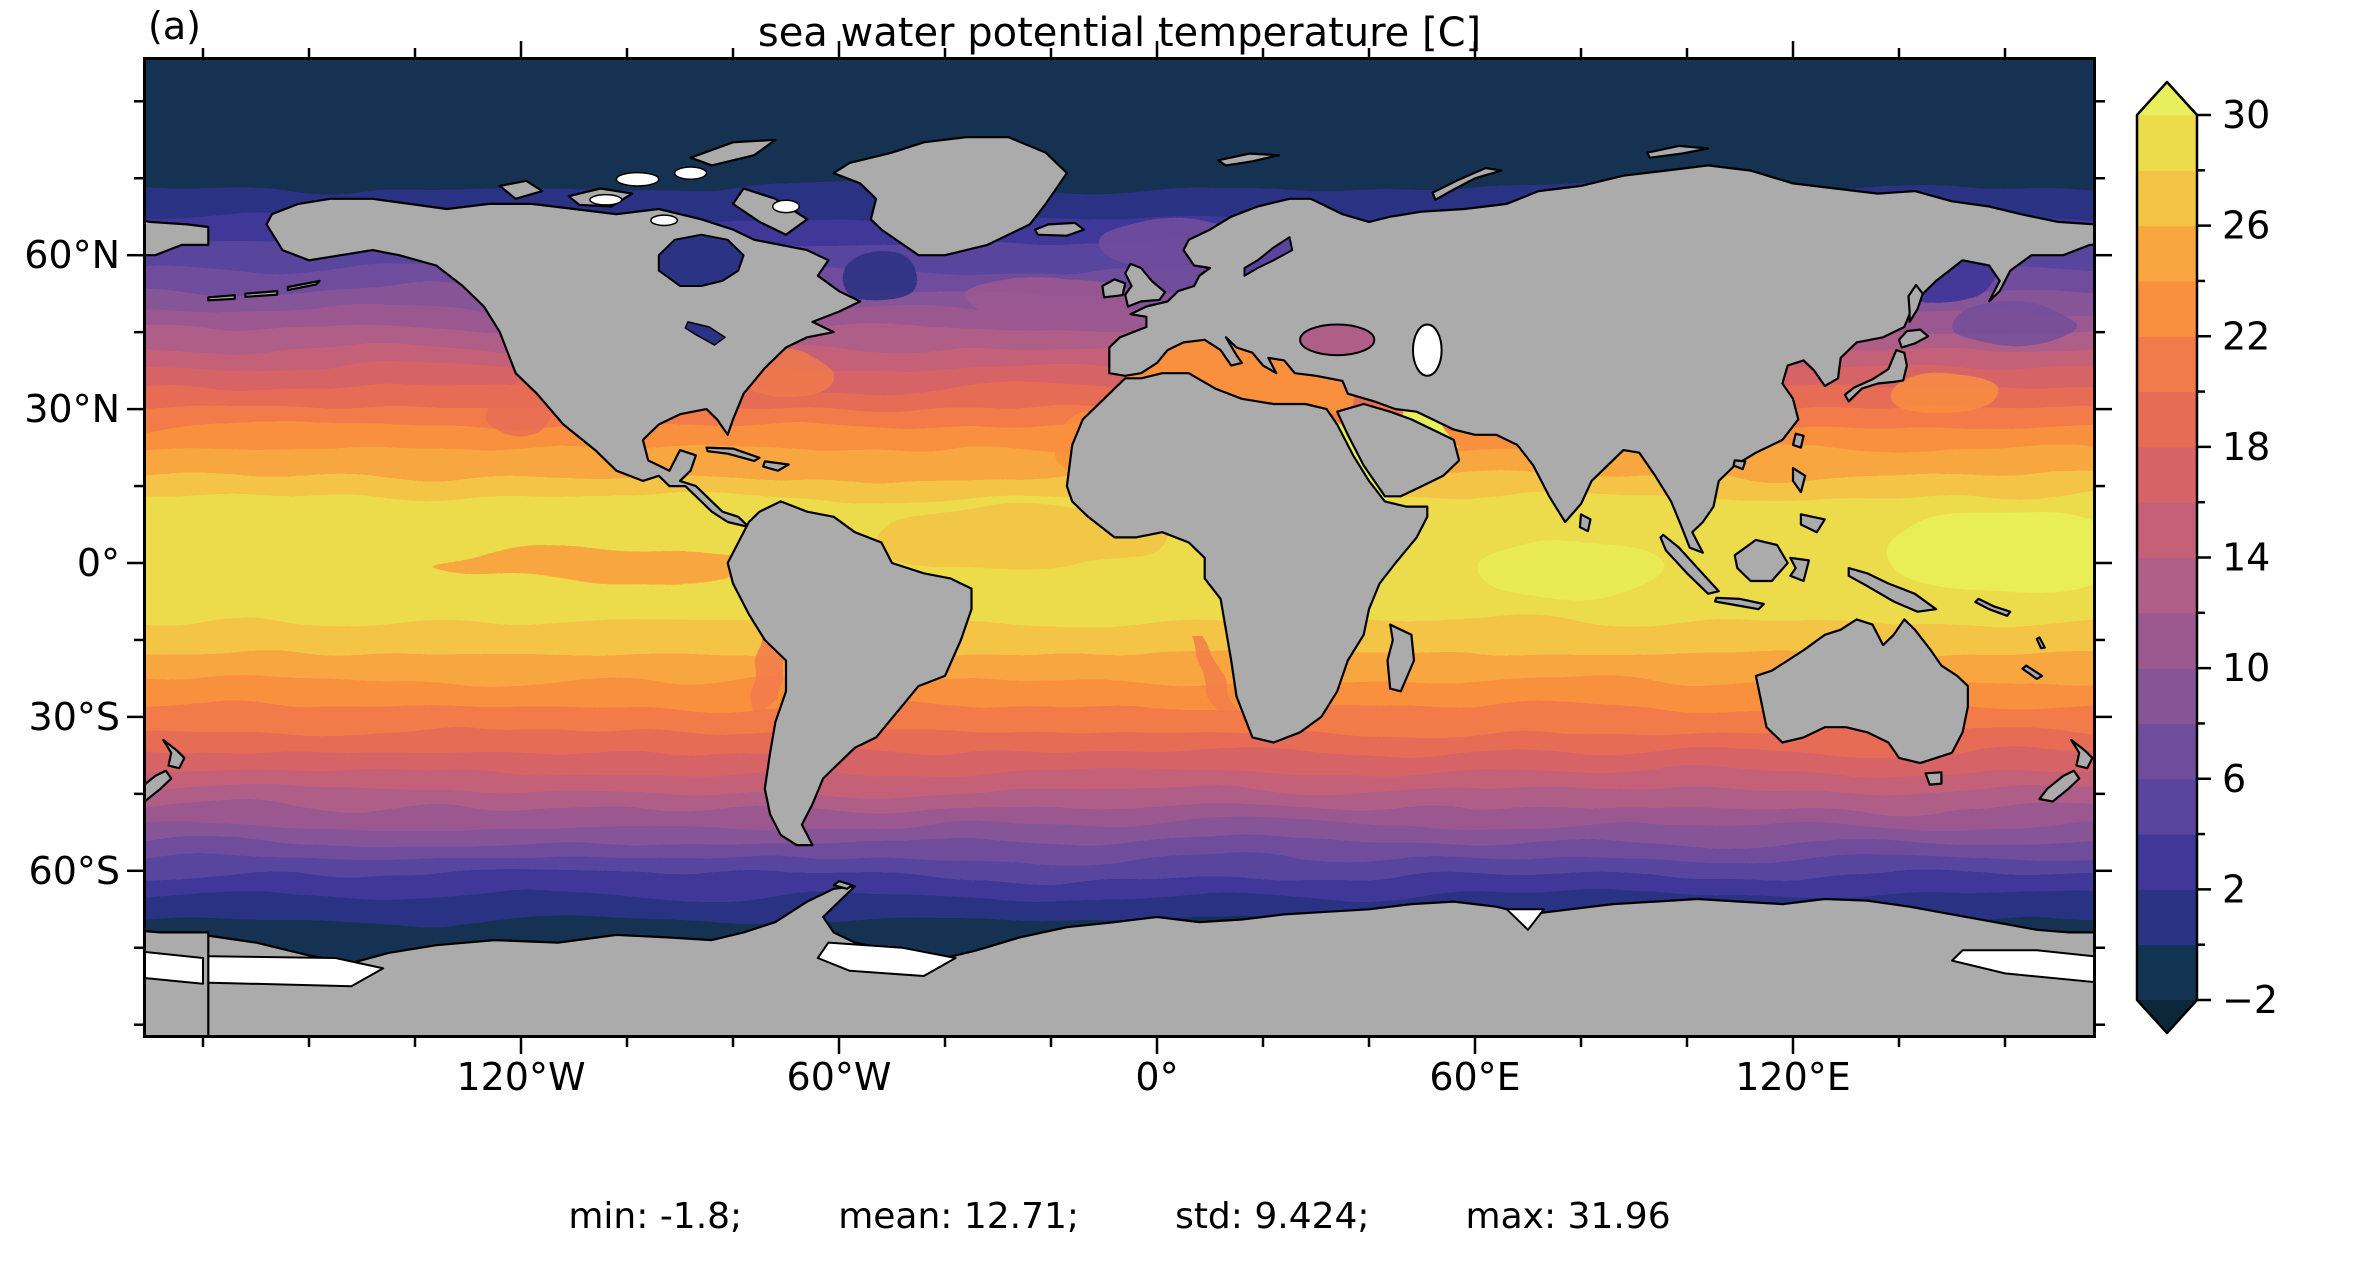 Image resolution: width=2362 pixels, height=1263 pixels. I want to click on panel-label: (a), so click(174, 26).